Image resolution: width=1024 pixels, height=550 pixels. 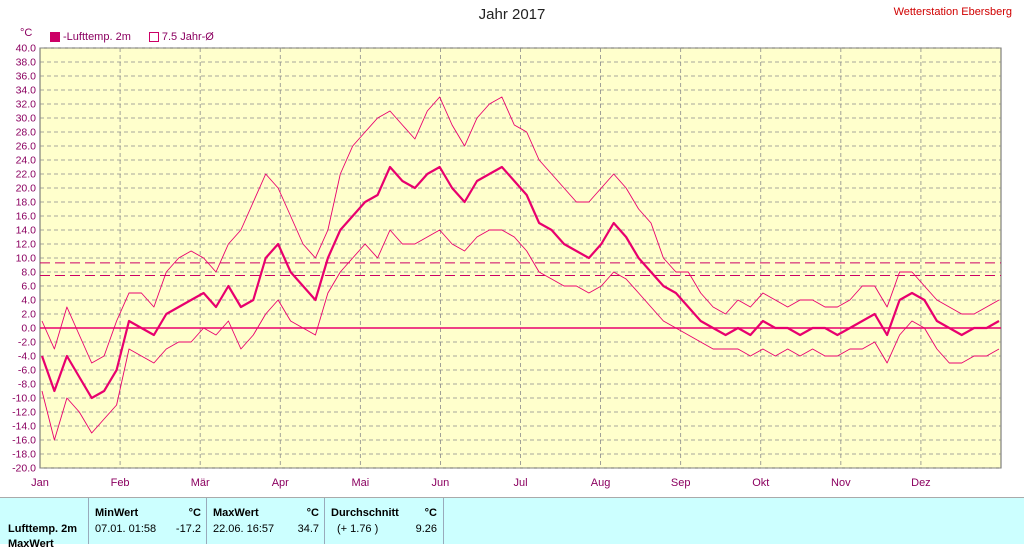 I want to click on x-tick-label: Mai, so click(x=360, y=483).